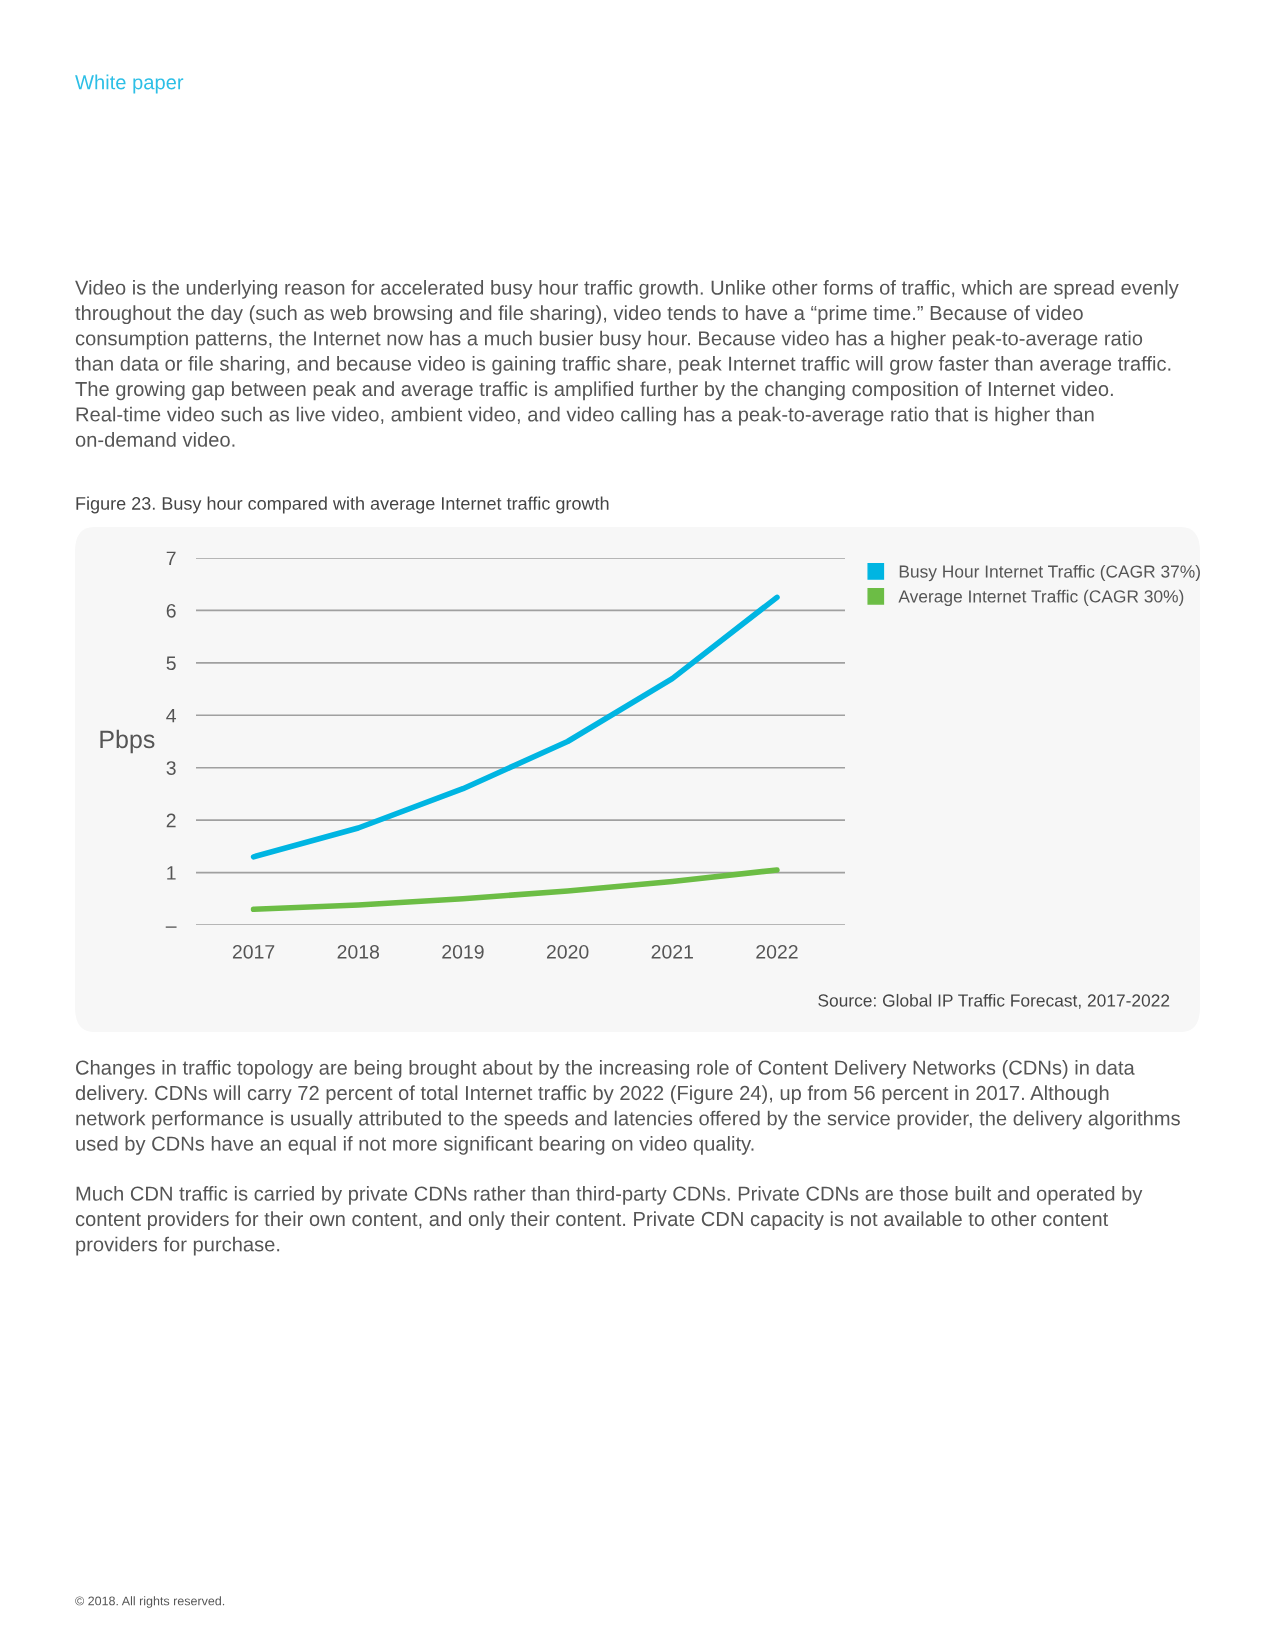 The height and width of the screenshot is (1650, 1275). Describe the element at coordinates (171, 558) in the screenshot. I see `y-tick-label: 7` at that location.